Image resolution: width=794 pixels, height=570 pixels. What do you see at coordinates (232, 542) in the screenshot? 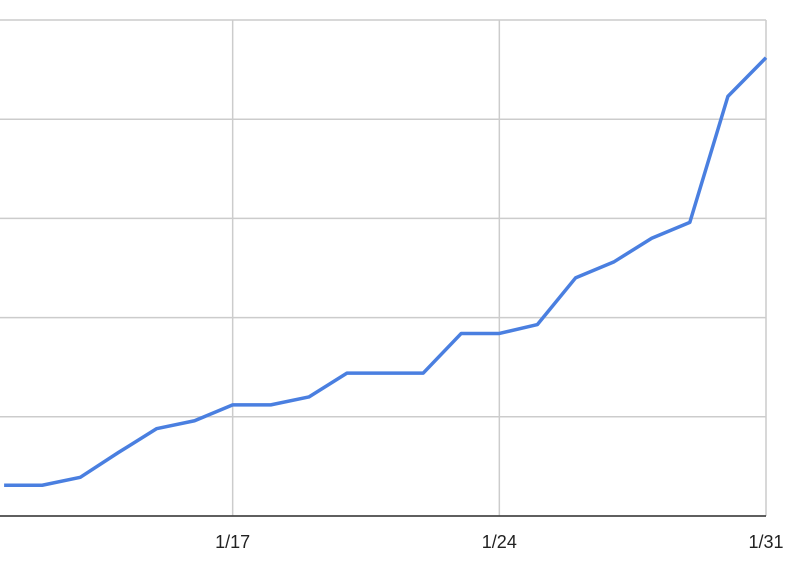
I see `x-tick-label: 1/17` at bounding box center [232, 542].